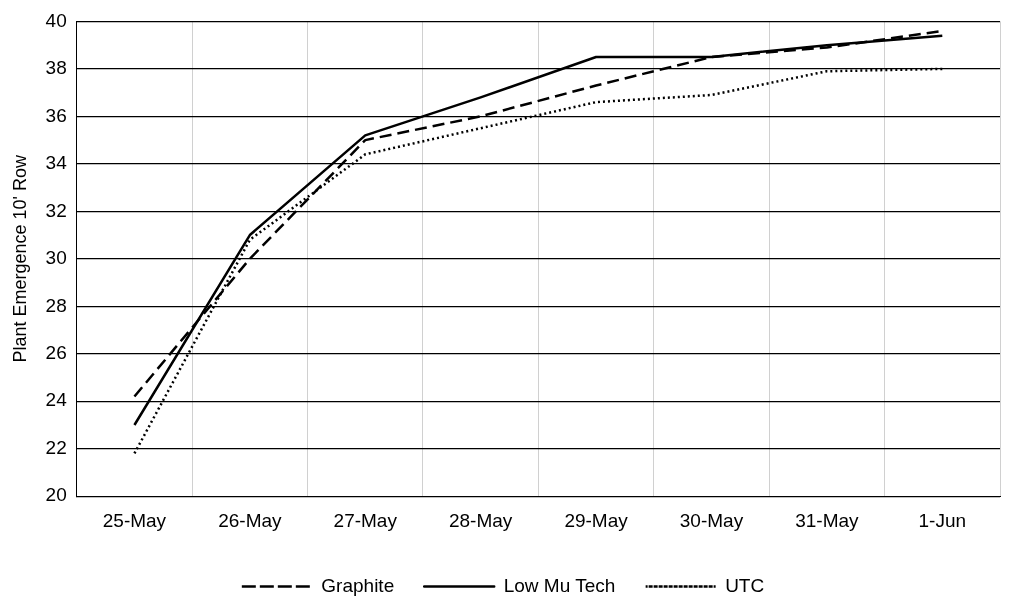 The image size is (1018, 610). I want to click on y-tick-label: 24, so click(56, 400).